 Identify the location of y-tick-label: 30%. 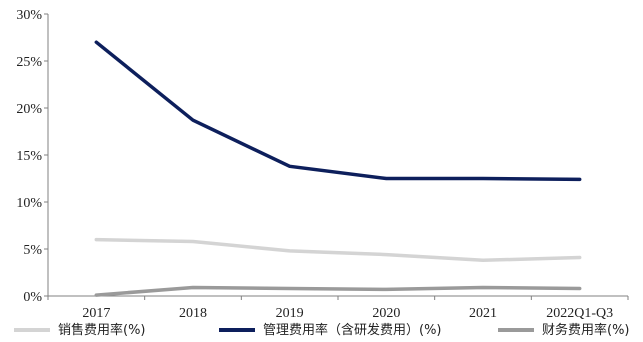
(29, 15).